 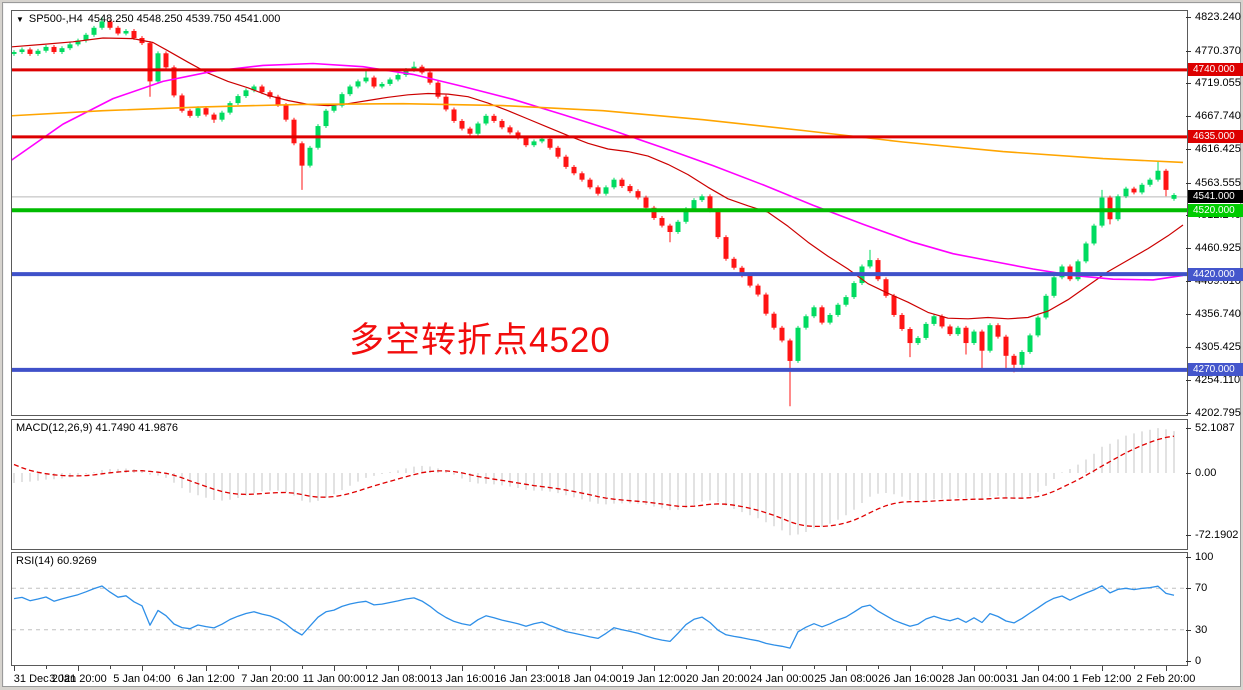 I want to click on rsi-tick-label: 100, so click(x=1204, y=557).